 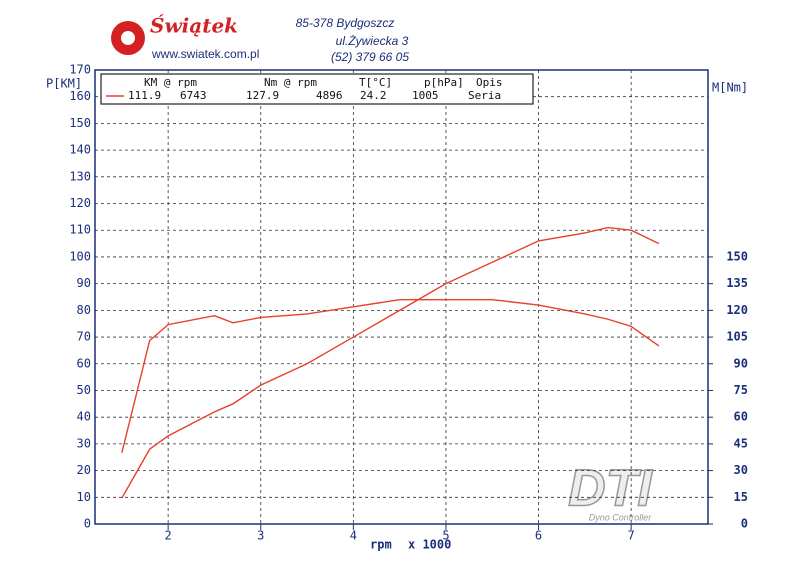 What do you see at coordinates (144, 95) in the screenshot?
I see `legend-value: 111.9` at bounding box center [144, 95].